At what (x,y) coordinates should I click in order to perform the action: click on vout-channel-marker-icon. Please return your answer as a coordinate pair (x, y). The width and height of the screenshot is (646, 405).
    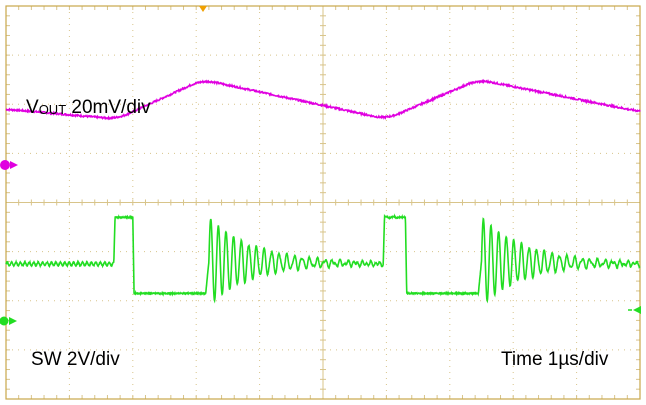
    Looking at the image, I should click on (9, 165).